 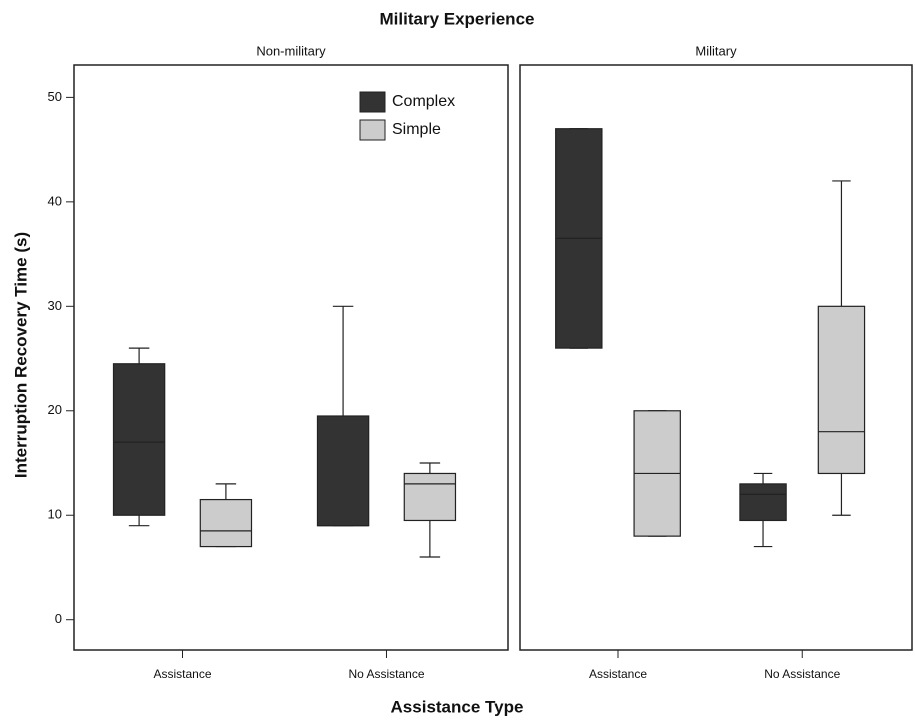 I want to click on panel-title: Military, so click(x=716, y=50).